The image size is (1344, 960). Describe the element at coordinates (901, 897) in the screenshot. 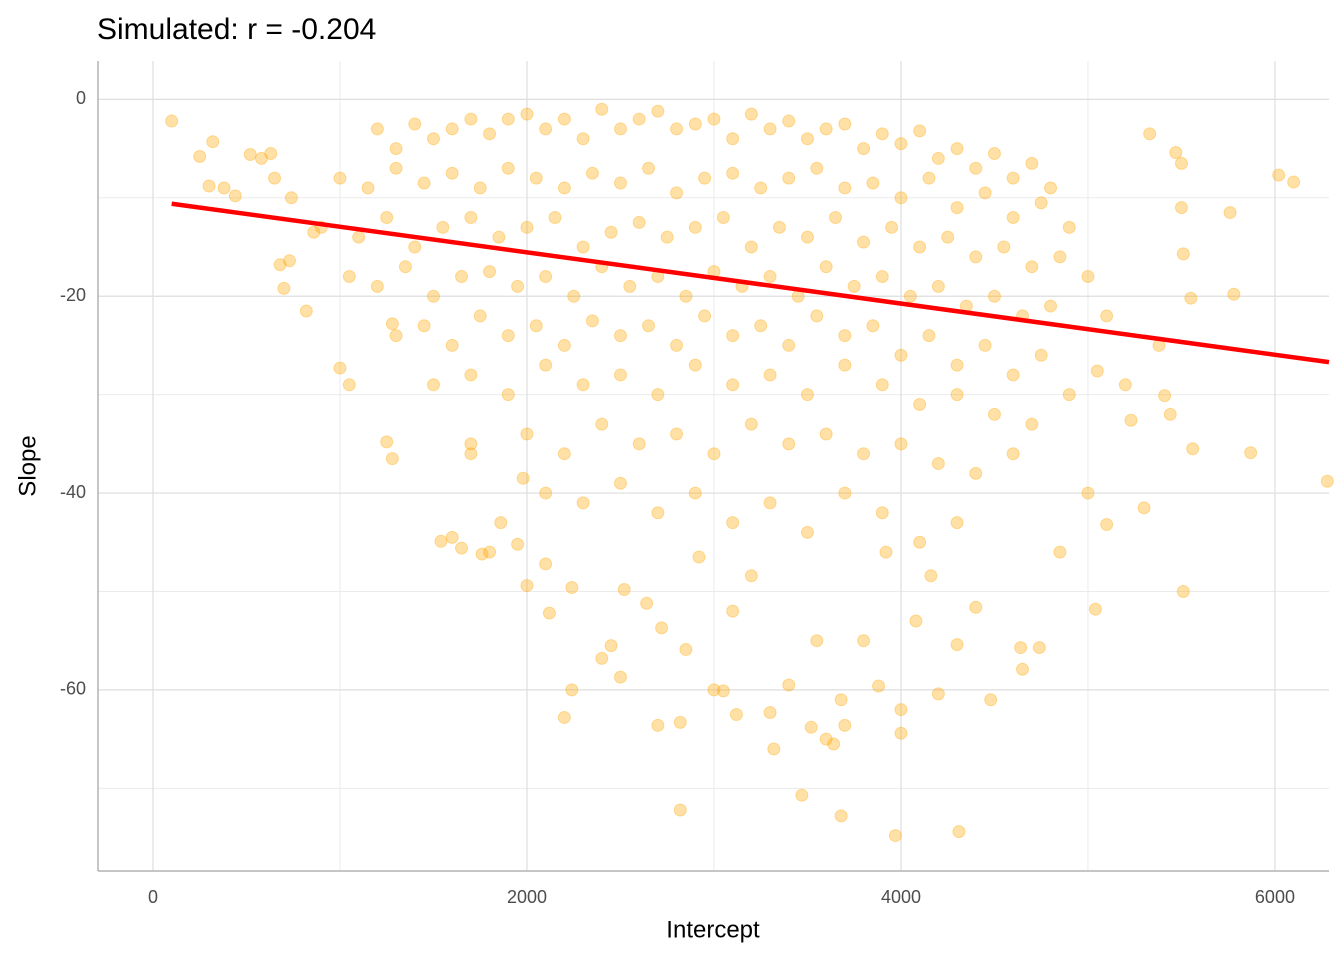

I see `x-tick-label: 4000` at that location.